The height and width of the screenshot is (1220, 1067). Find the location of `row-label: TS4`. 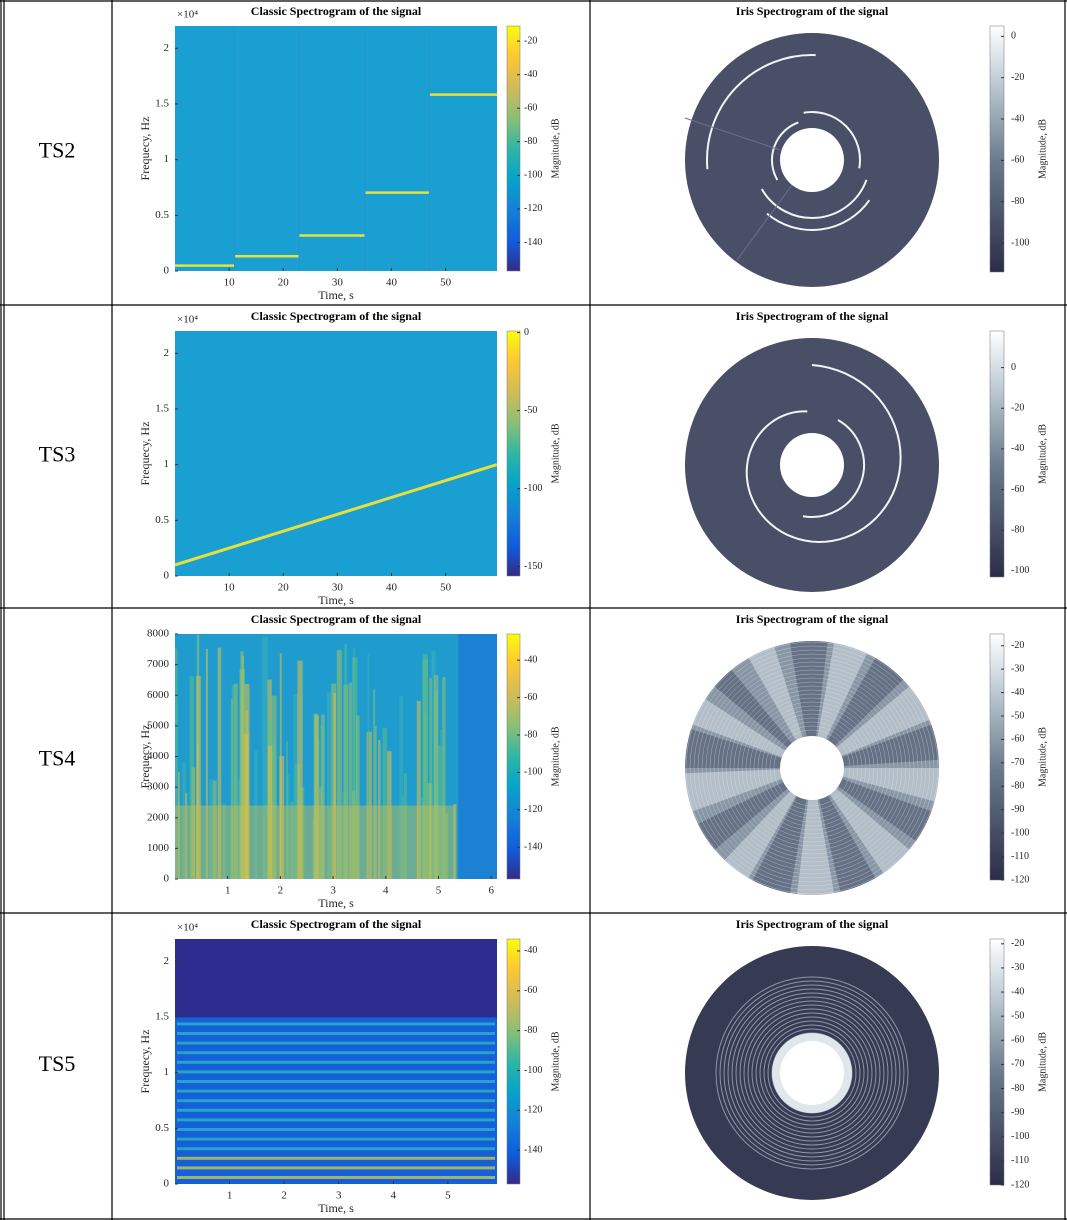

row-label: TS4 is located at coordinates (57, 758).